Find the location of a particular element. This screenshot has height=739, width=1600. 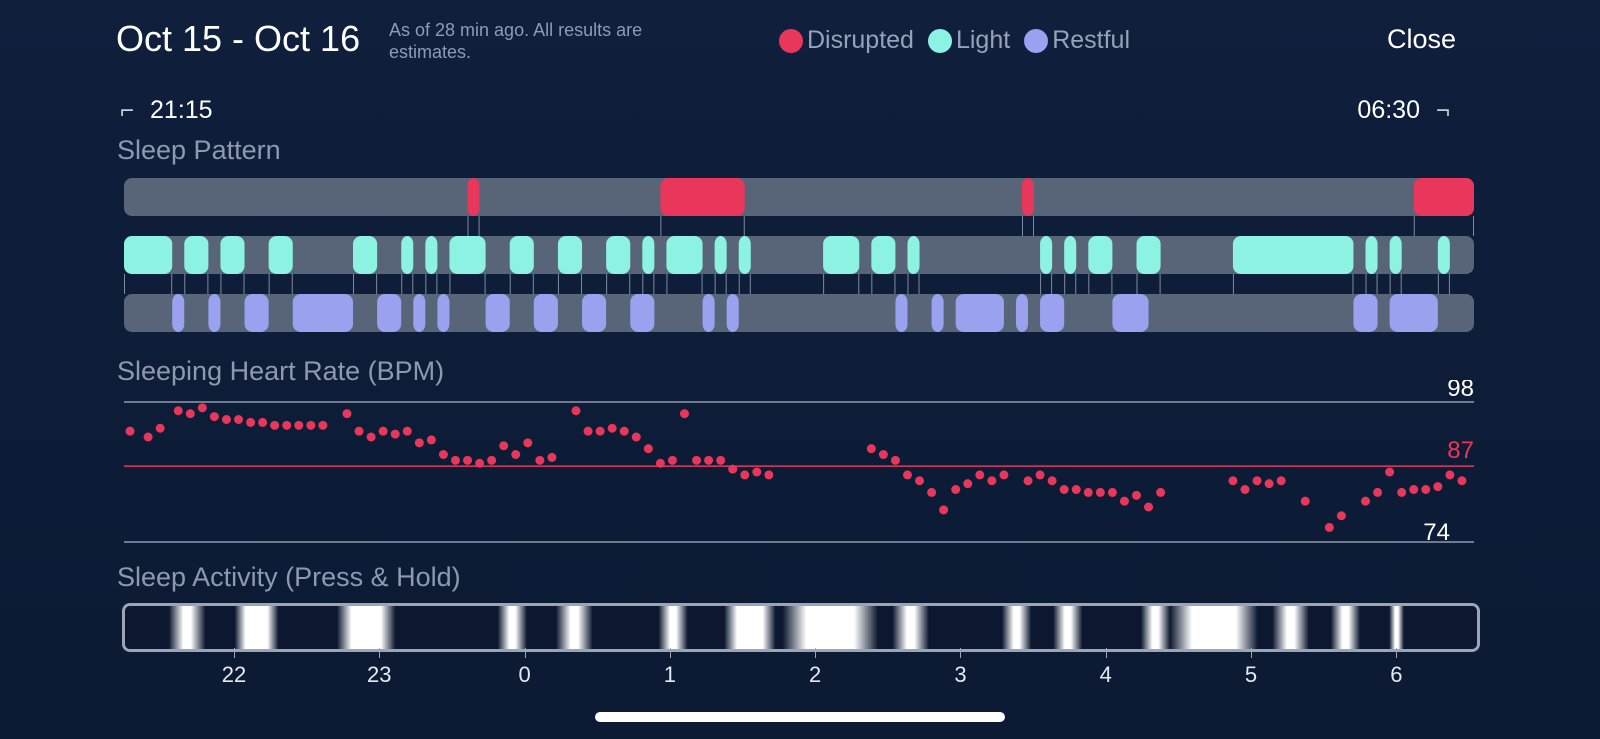

end-time-label: 06:30 is located at coordinates (1388, 110).